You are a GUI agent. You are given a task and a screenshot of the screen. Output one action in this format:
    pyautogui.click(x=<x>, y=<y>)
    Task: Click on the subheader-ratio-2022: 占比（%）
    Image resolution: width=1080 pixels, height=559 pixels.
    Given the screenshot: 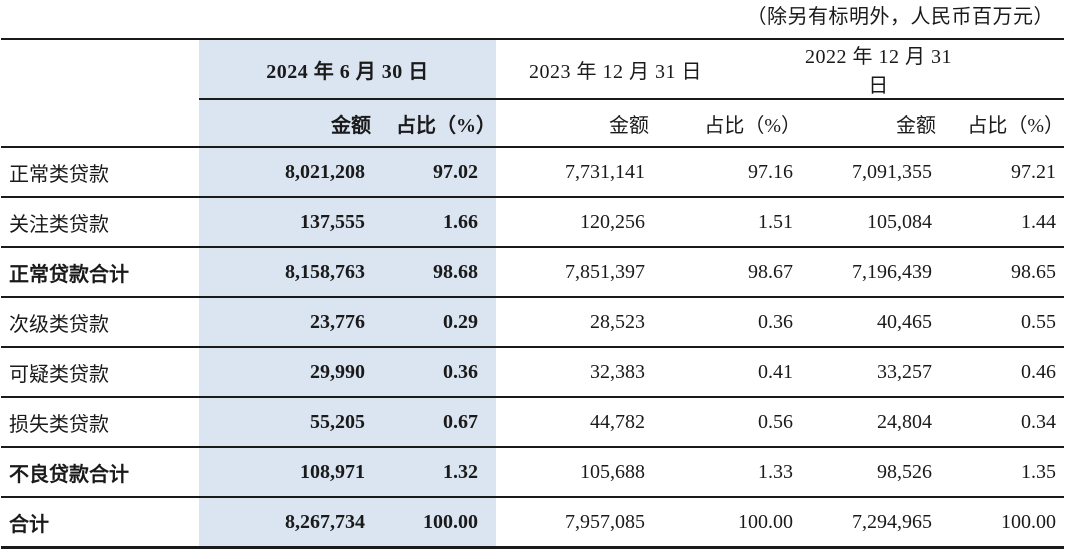 What is the action you would take?
    pyautogui.click(x=1000, y=123)
    